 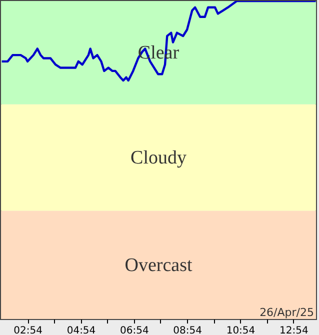 I want to click on x-tick-label: 08:54, so click(x=187, y=330).